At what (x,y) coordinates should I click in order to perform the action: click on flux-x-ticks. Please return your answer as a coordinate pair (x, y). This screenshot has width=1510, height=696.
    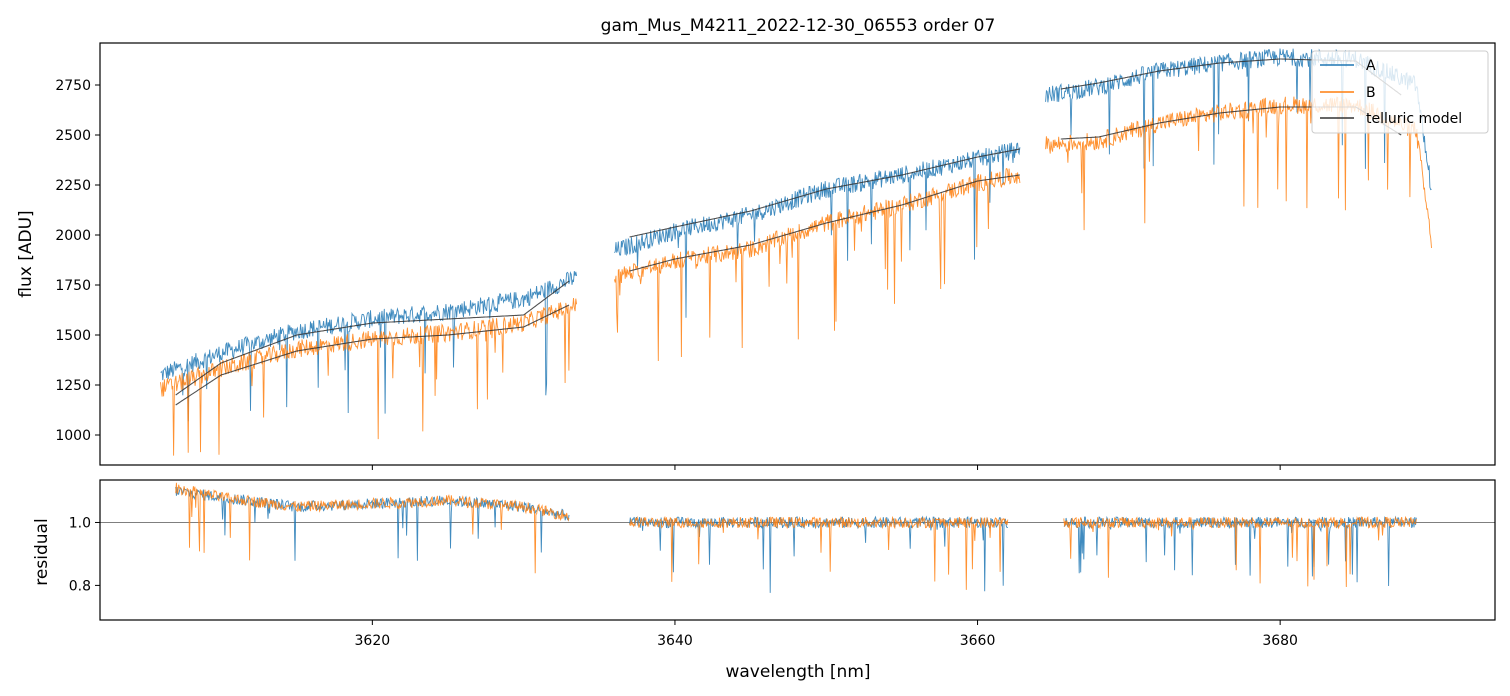
    Looking at the image, I should click on (826, 467).